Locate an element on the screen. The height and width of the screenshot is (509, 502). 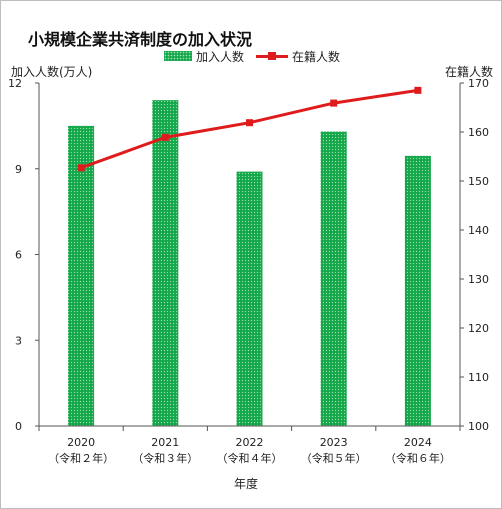
y-left-tick-label: 12 is located at coordinates (15, 83).